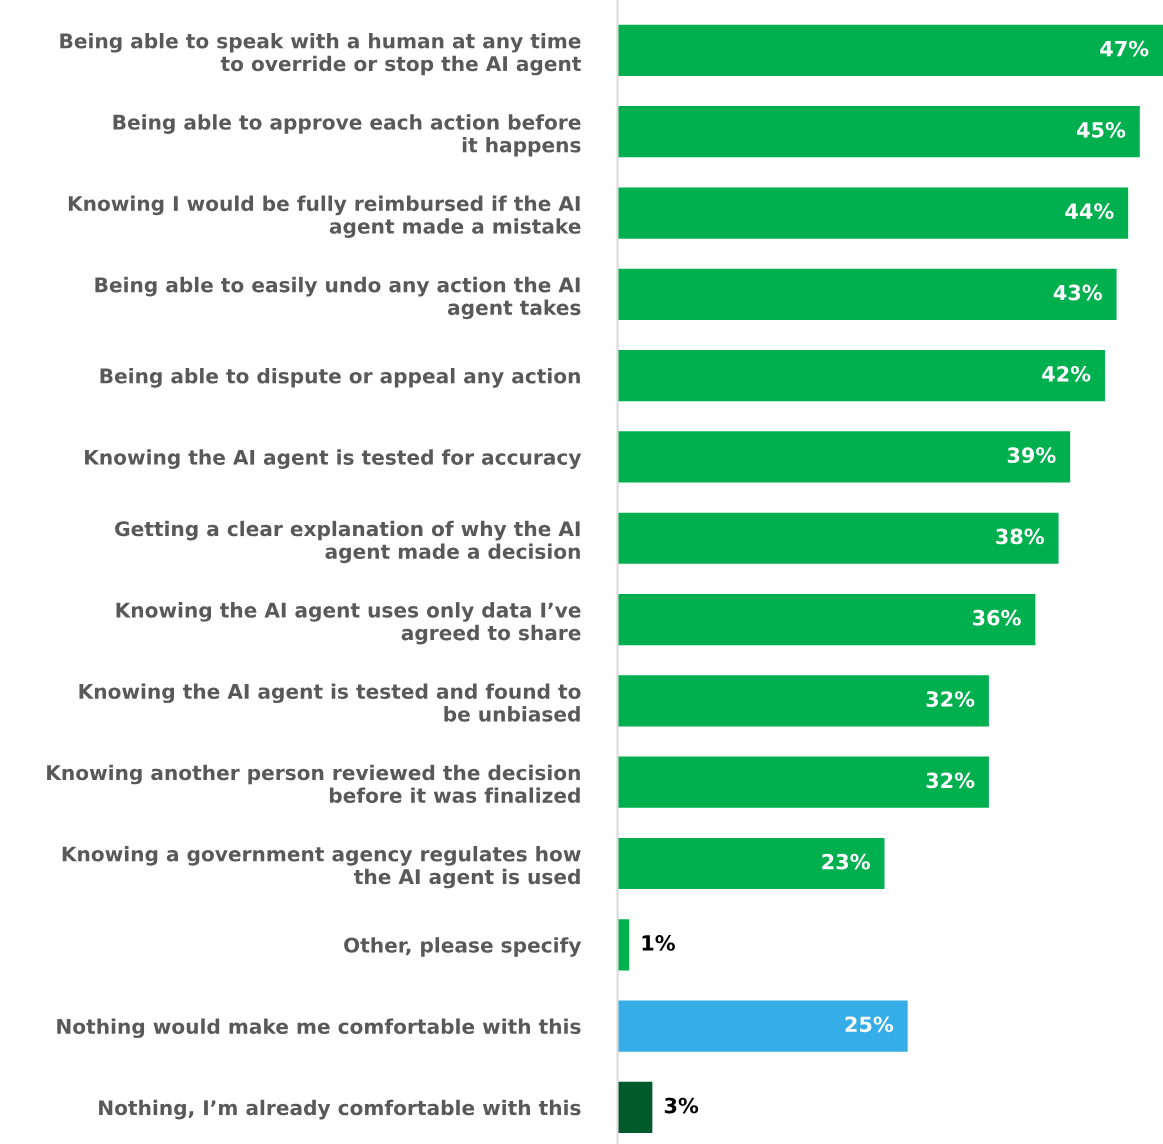 This screenshot has width=1163, height=1144. What do you see at coordinates (1101, 130) in the screenshot?
I see `data-label: 45%` at bounding box center [1101, 130].